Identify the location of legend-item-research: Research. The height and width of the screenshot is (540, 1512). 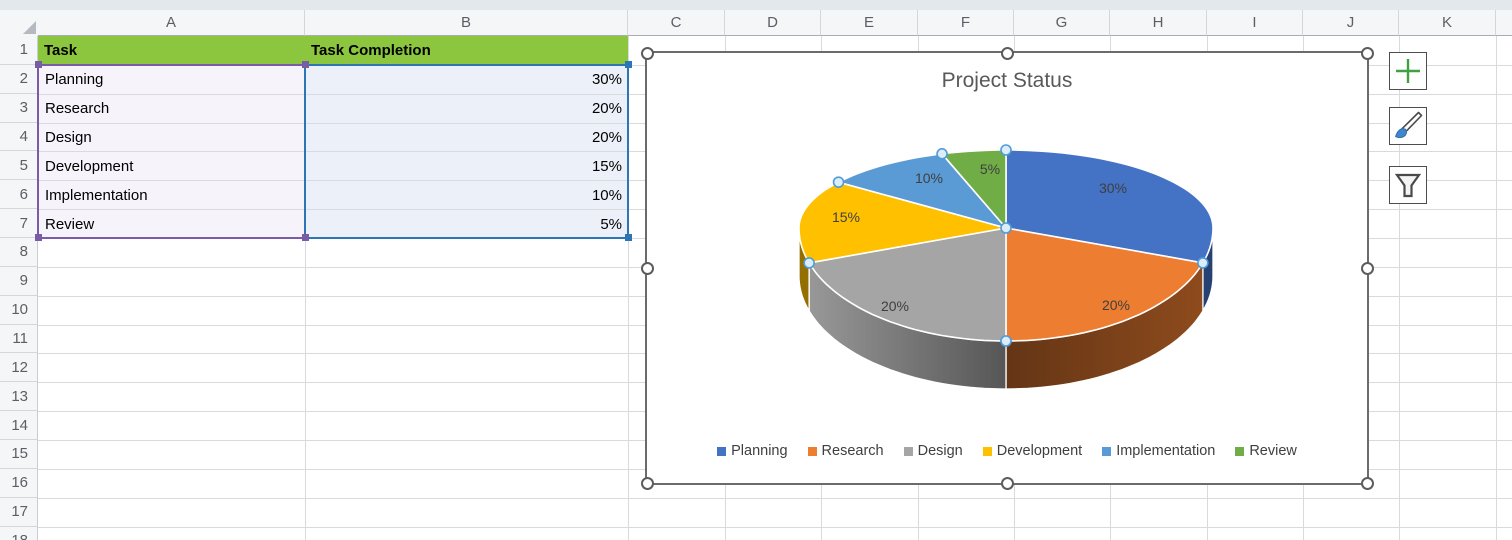
(845, 451).